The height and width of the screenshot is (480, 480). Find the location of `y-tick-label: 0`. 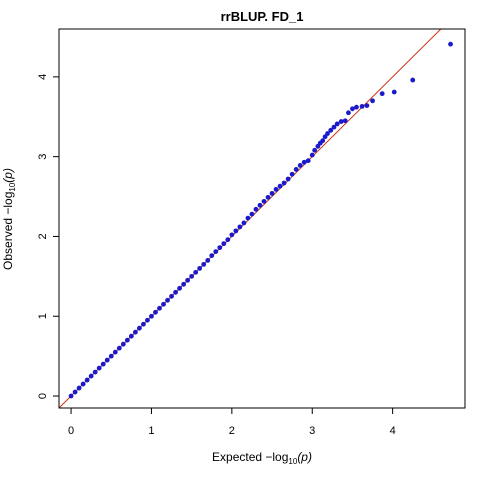

y-tick-label: 0 is located at coordinates (43, 396).